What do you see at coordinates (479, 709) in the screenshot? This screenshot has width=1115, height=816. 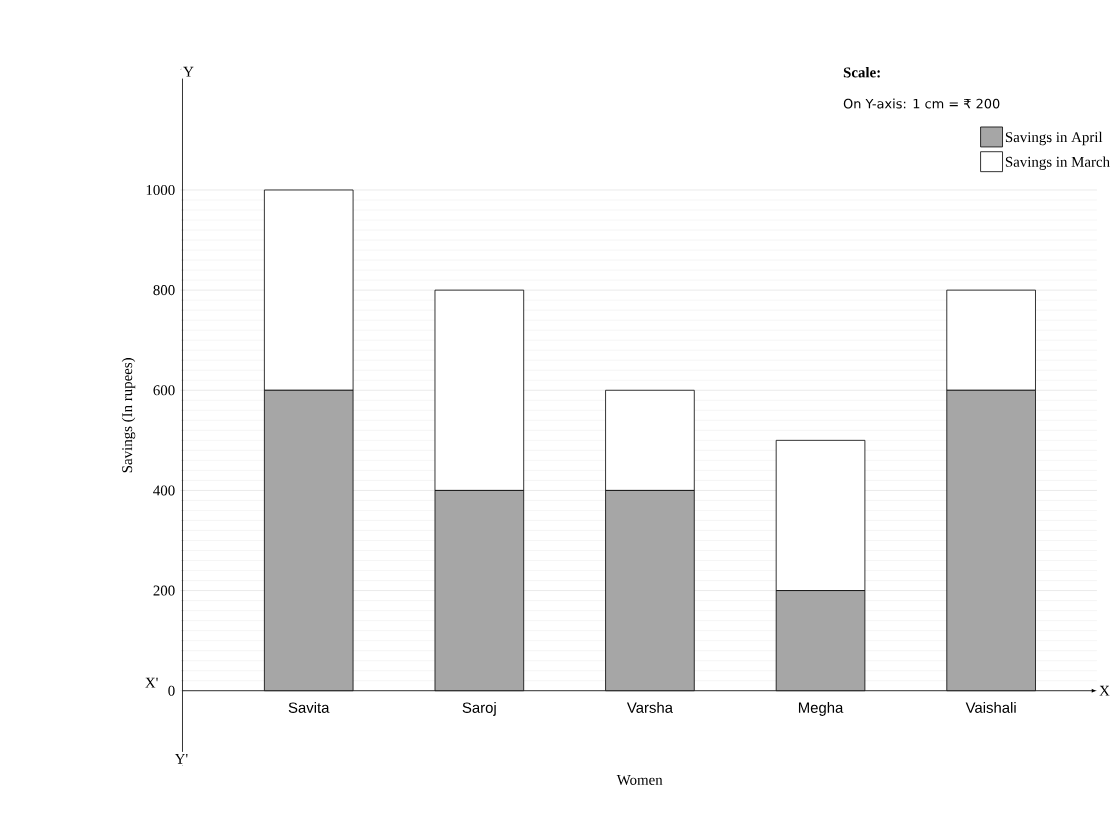 I see `x-tick-label: Saroj` at bounding box center [479, 709].